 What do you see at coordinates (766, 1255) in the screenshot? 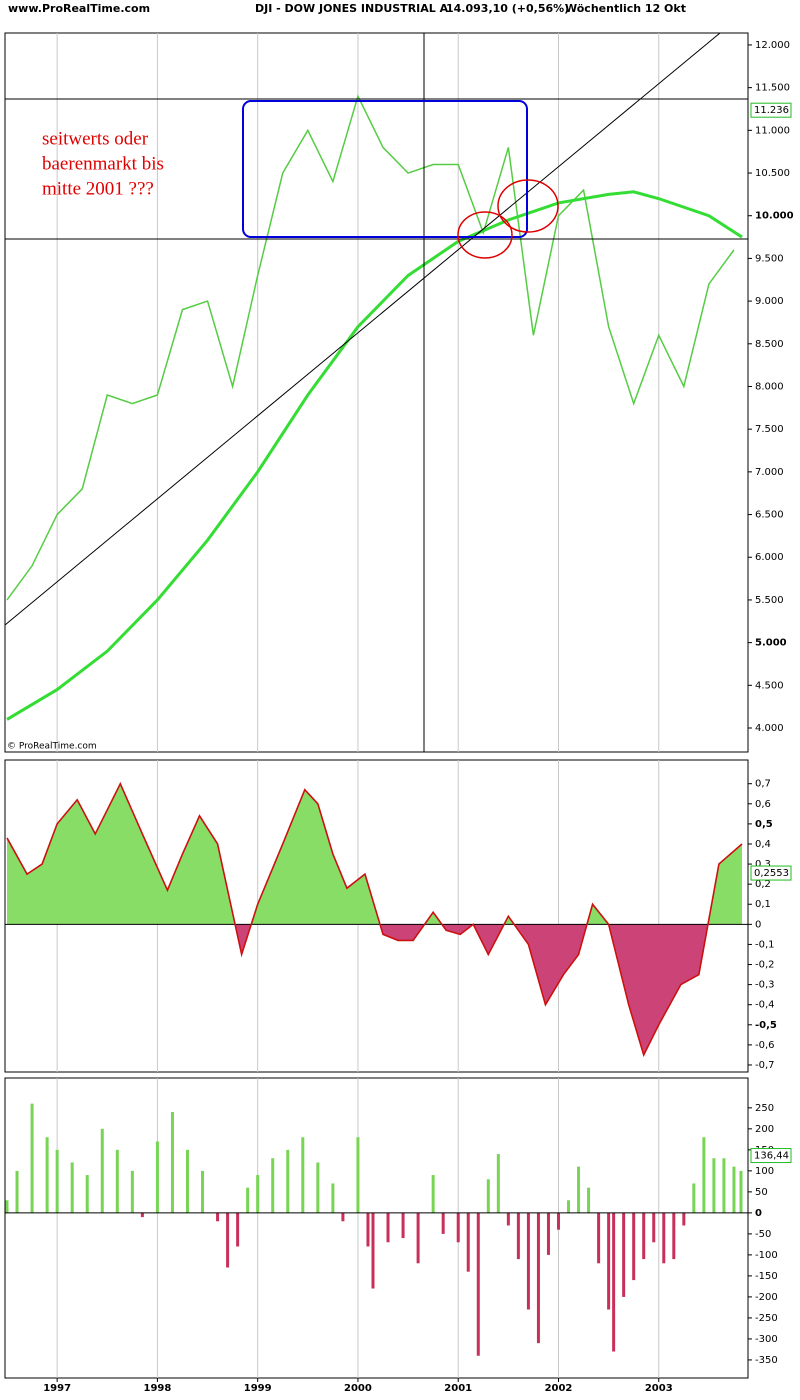
I see `y-tick-label: -100` at bounding box center [766, 1255].